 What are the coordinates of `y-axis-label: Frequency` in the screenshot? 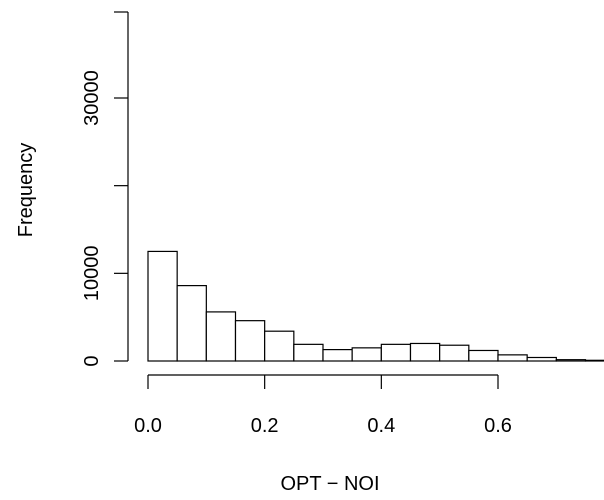 It's located at (26, 190).